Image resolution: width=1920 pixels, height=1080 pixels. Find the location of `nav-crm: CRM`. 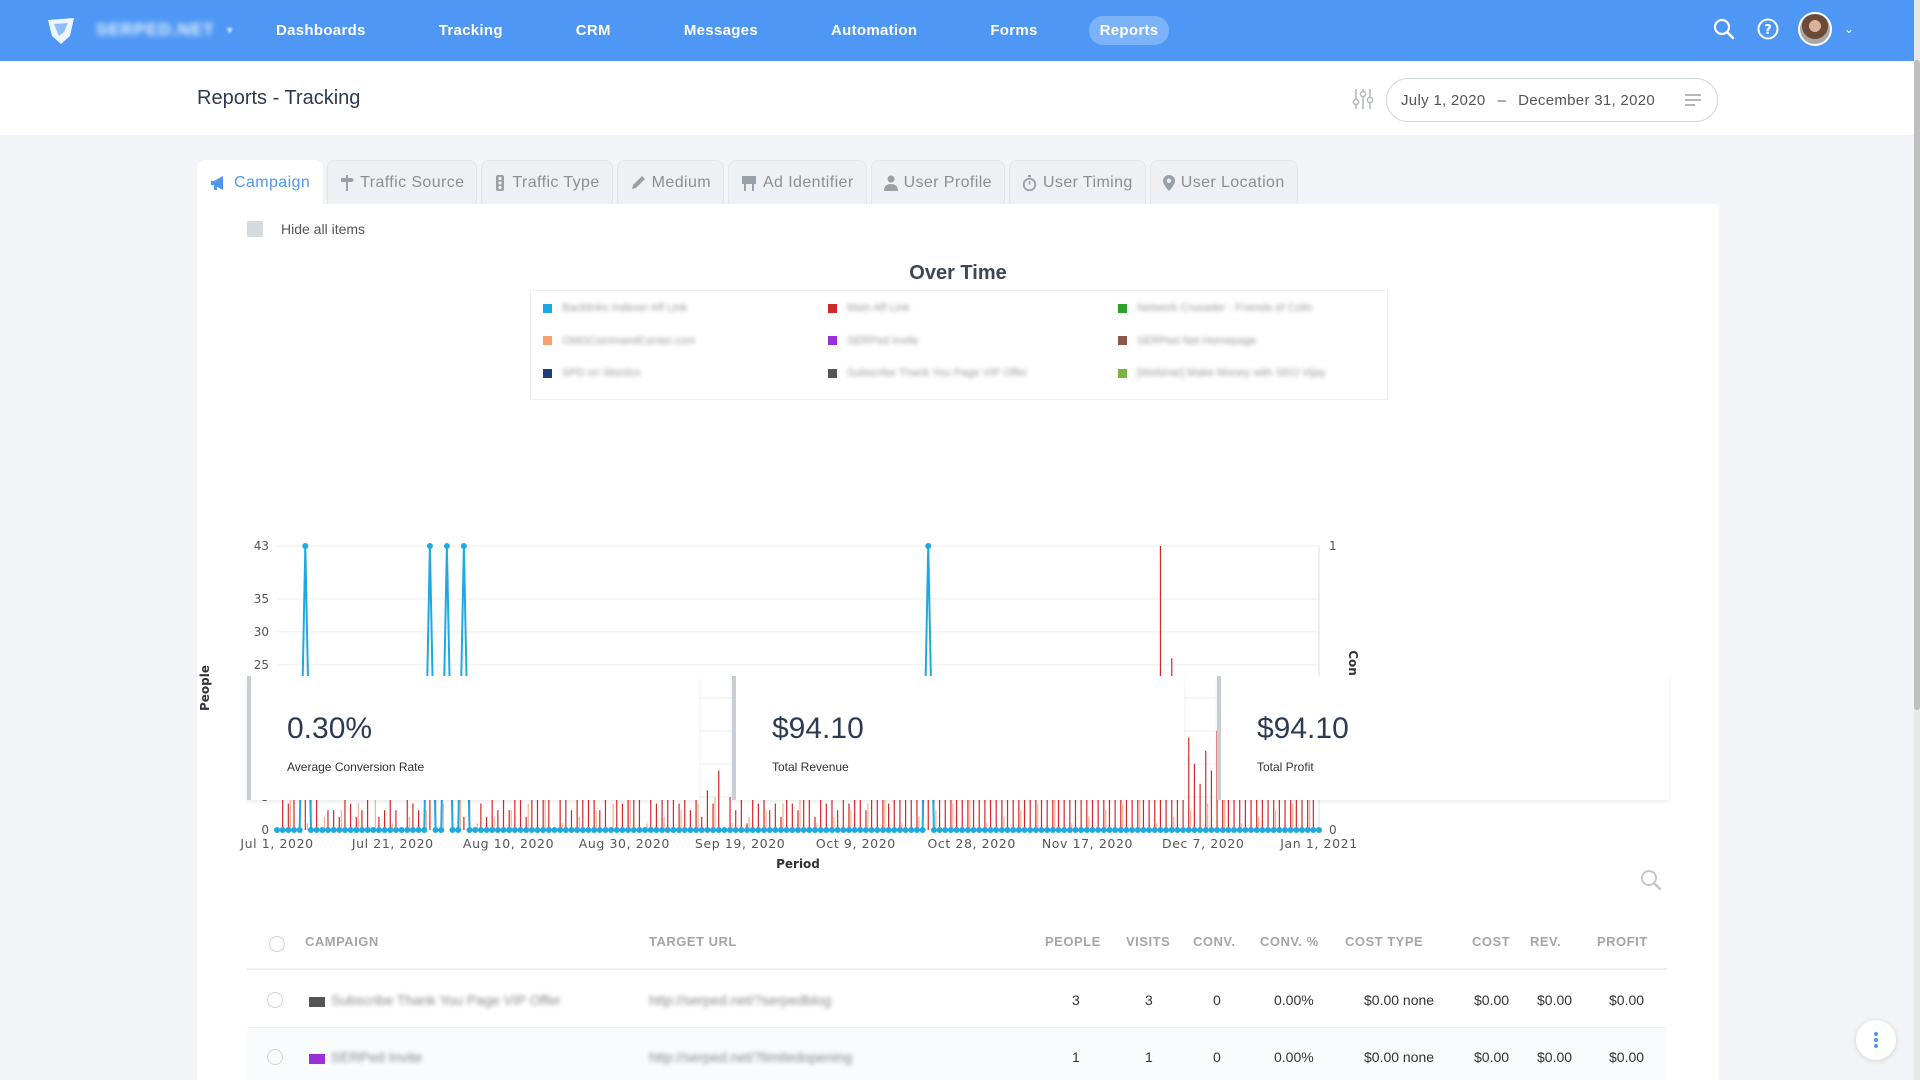

nav-crm: CRM is located at coordinates (593, 30).